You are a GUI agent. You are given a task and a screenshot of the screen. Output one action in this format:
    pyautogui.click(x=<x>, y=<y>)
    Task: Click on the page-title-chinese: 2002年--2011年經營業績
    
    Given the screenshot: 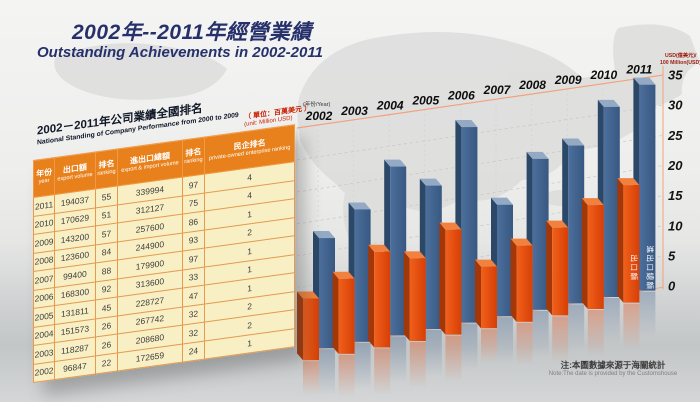 What is the action you would take?
    pyautogui.click(x=192, y=32)
    